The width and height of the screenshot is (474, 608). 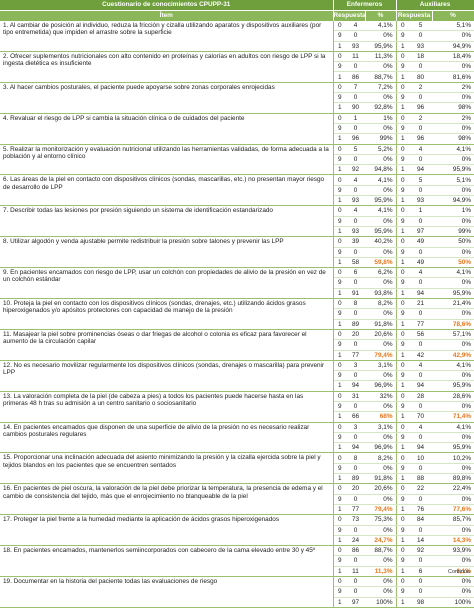 What do you see at coordinates (355, 242) in the screenshot?
I see `count-cell: 39` at bounding box center [355, 242].